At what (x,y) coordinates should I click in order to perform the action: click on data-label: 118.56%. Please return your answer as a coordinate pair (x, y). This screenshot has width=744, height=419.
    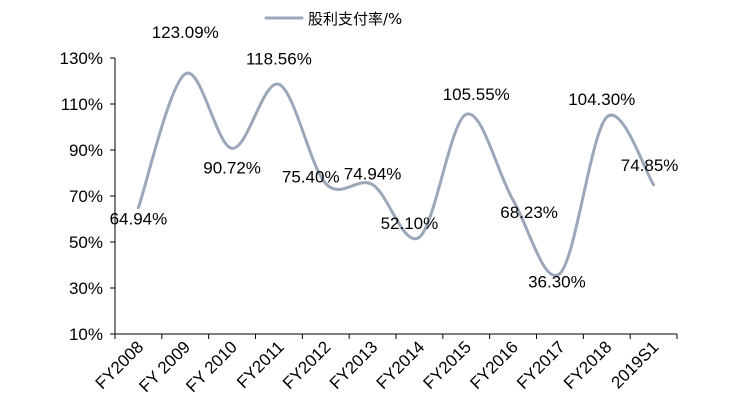
    Looking at the image, I should click on (279, 58).